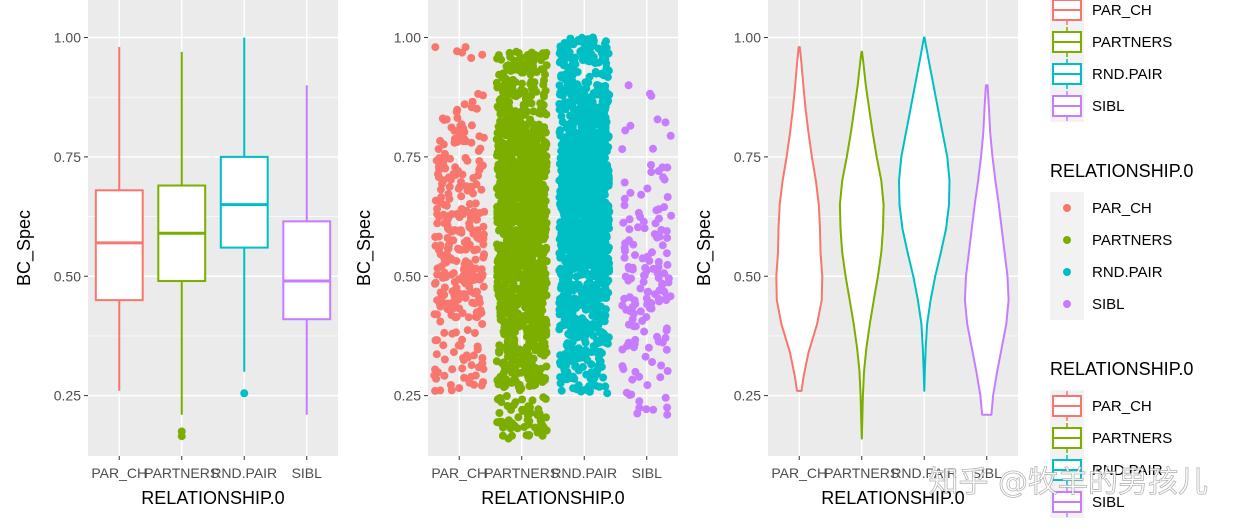 This screenshot has height=529, width=1240. Describe the element at coordinates (861, 473) in the screenshot. I see `x-tick-label-partners: PARTNERS` at that location.